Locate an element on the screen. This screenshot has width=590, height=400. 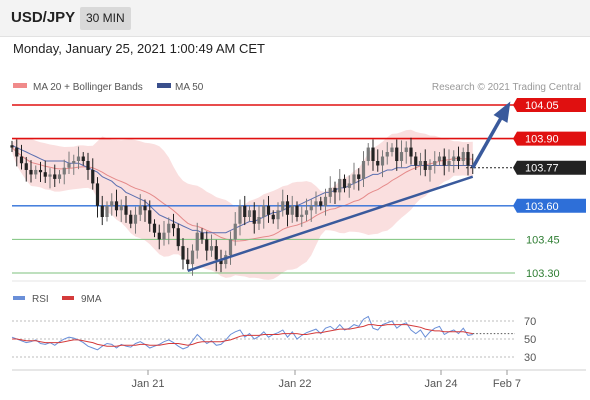
resistance-1-label-bg is located at coordinates (549, 138).